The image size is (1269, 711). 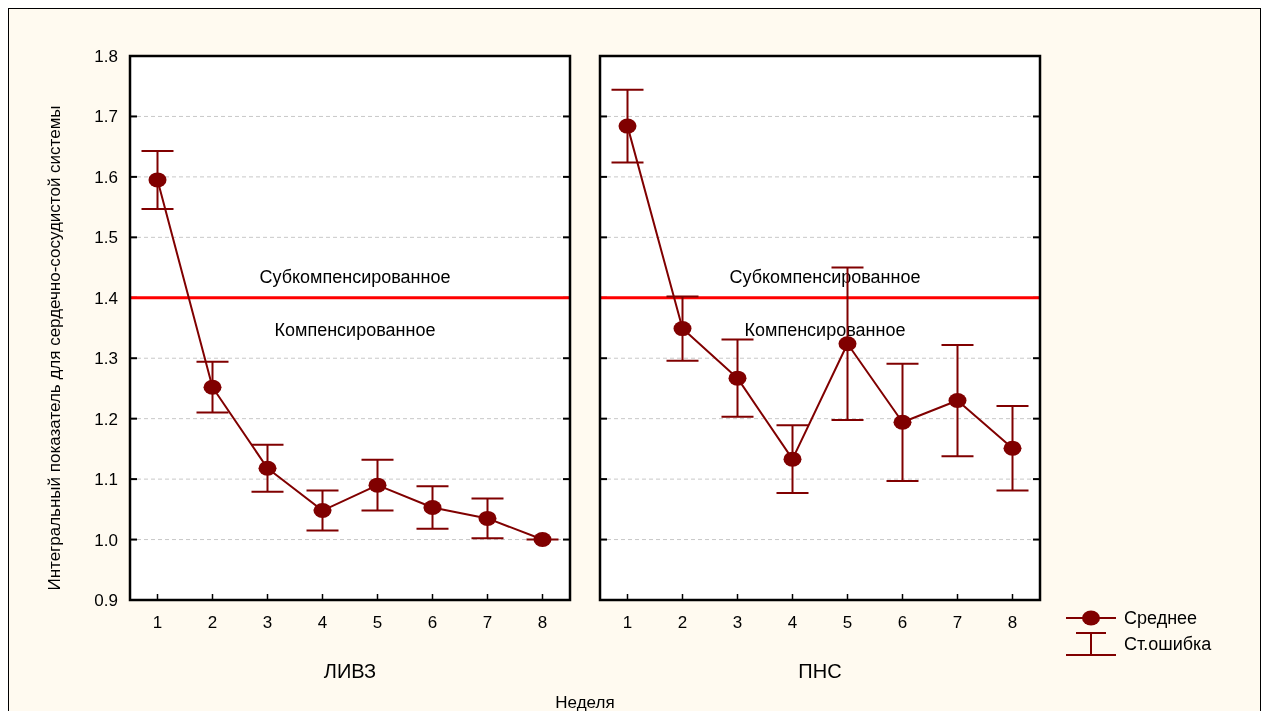 I want to click on y-tick-label: 1.6, so click(x=106, y=177).